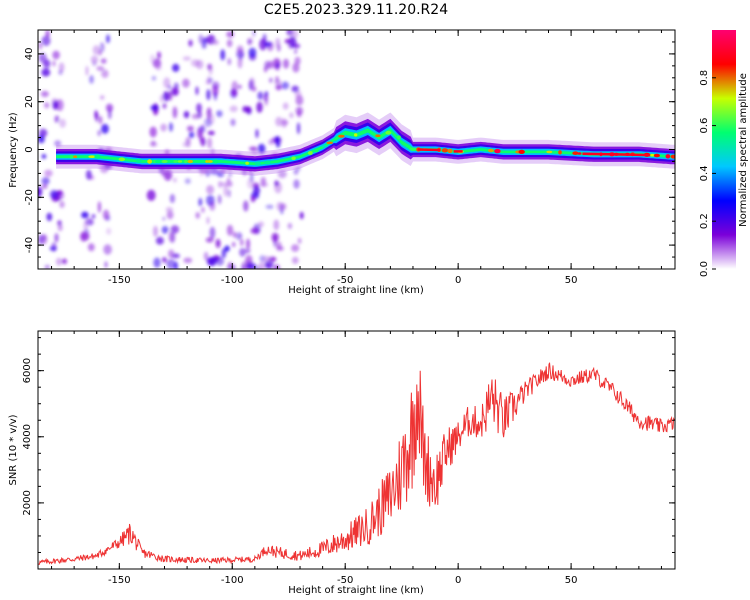 This screenshot has height=600, width=750. What do you see at coordinates (356, 590) in the screenshot?
I see `snr-x-label: Height of straight line (km)` at bounding box center [356, 590].